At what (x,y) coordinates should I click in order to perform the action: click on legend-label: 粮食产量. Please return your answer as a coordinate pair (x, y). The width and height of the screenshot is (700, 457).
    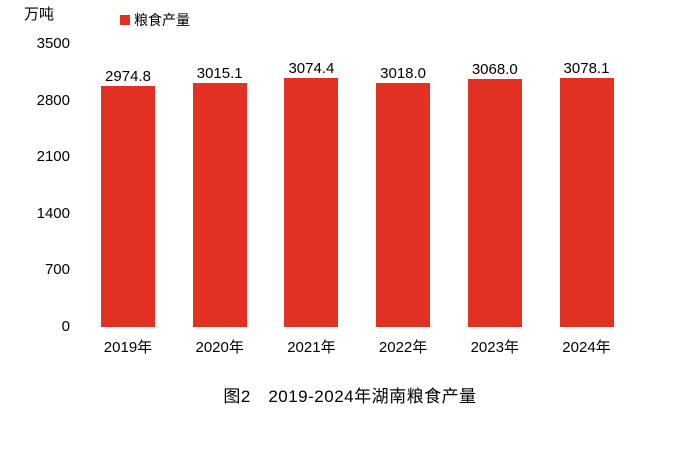
    Looking at the image, I should click on (162, 20).